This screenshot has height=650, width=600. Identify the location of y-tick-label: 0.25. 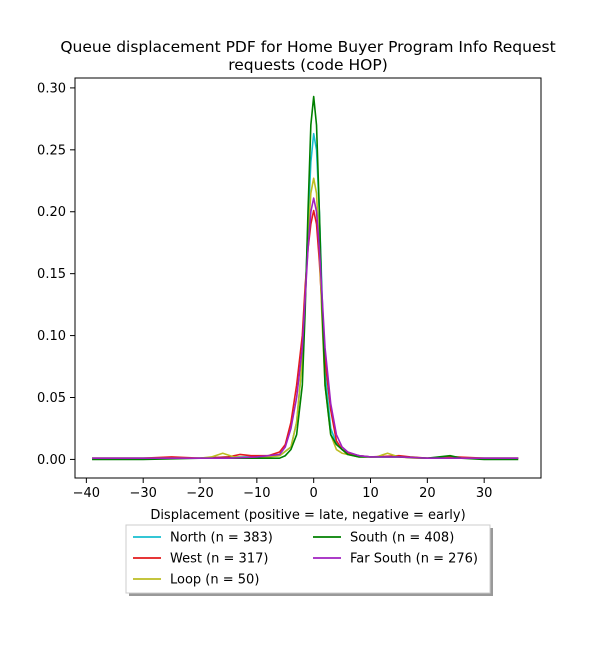
(51, 150).